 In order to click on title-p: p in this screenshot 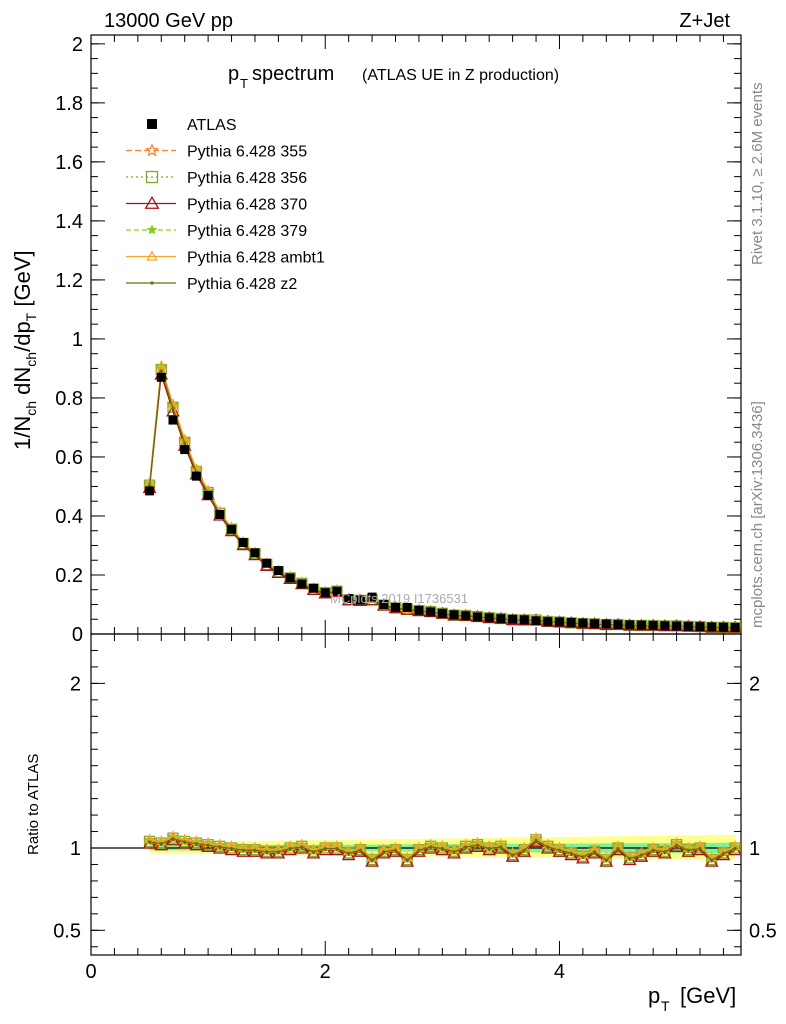, I will do `click(233, 74)`.